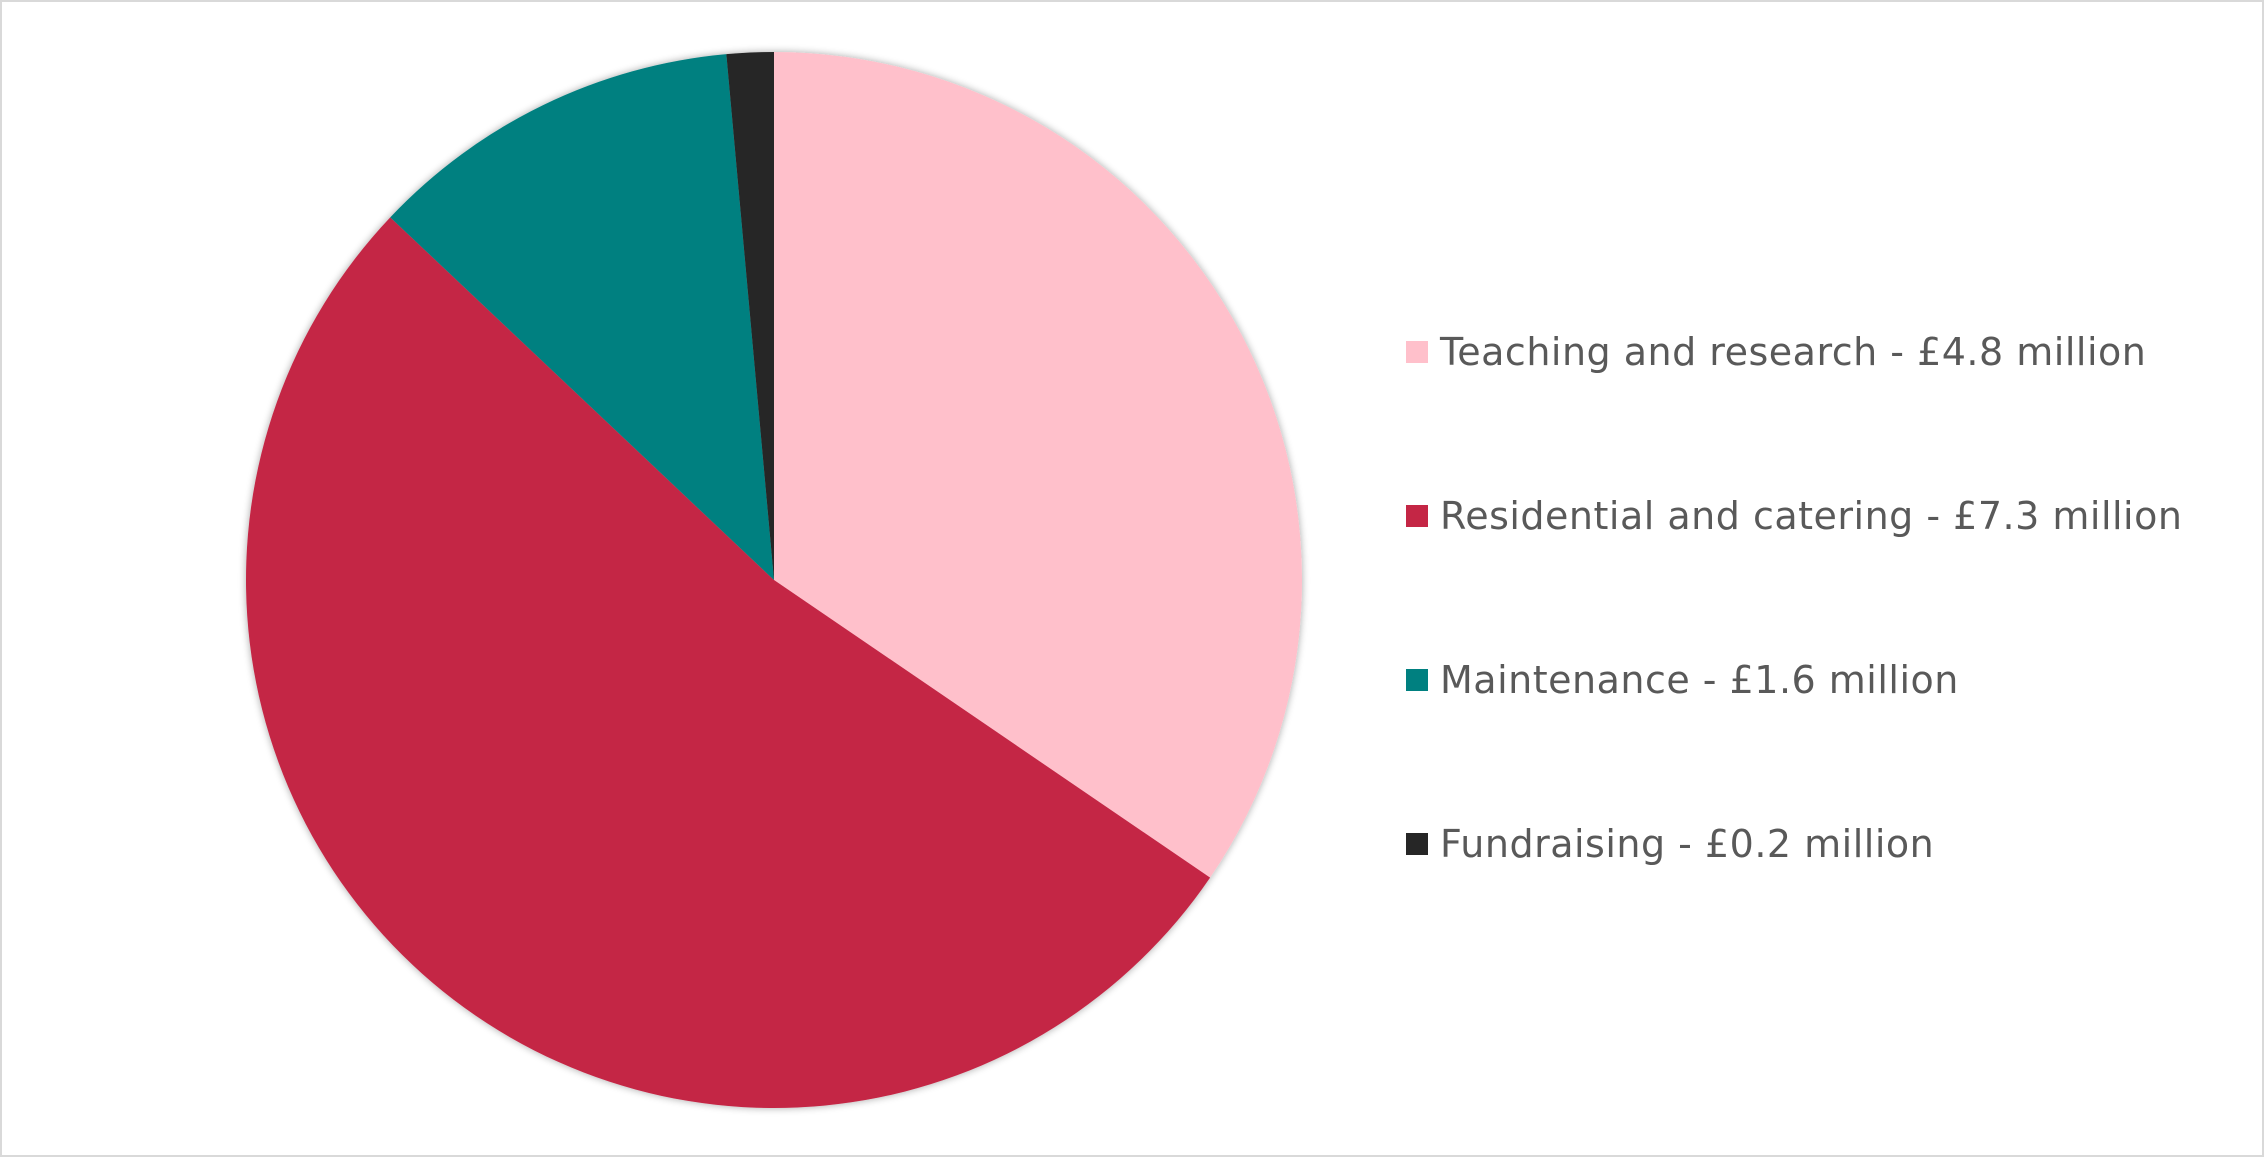  I want to click on legend-swatch-fundraising, so click(1417, 844).